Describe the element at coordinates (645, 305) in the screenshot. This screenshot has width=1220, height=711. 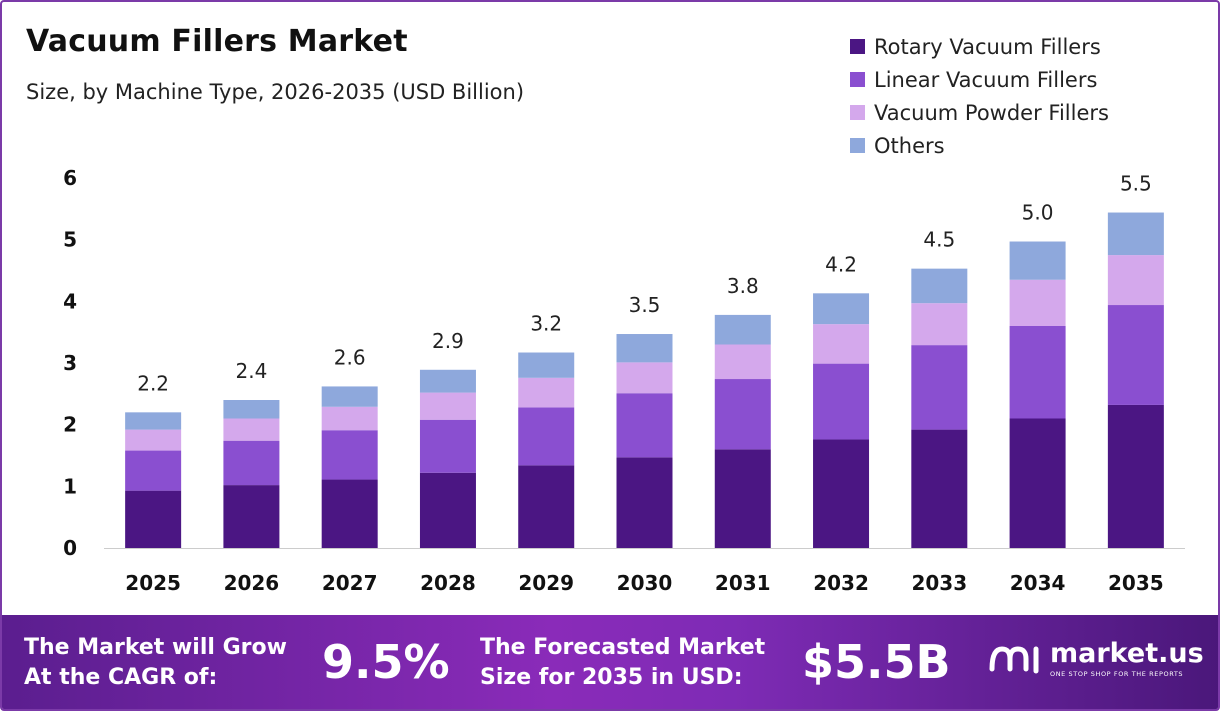
I see `bar-total-label: 3.5` at that location.